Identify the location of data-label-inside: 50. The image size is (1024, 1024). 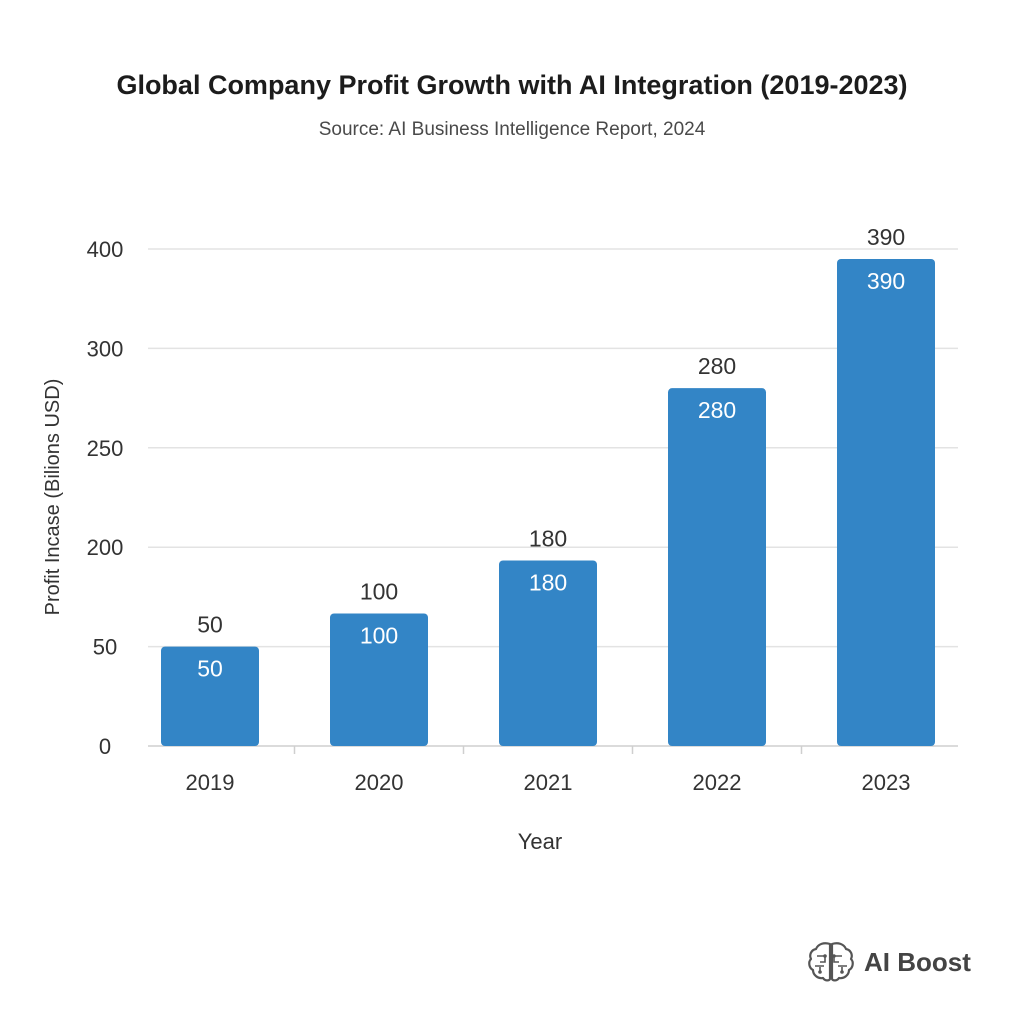
(210, 669).